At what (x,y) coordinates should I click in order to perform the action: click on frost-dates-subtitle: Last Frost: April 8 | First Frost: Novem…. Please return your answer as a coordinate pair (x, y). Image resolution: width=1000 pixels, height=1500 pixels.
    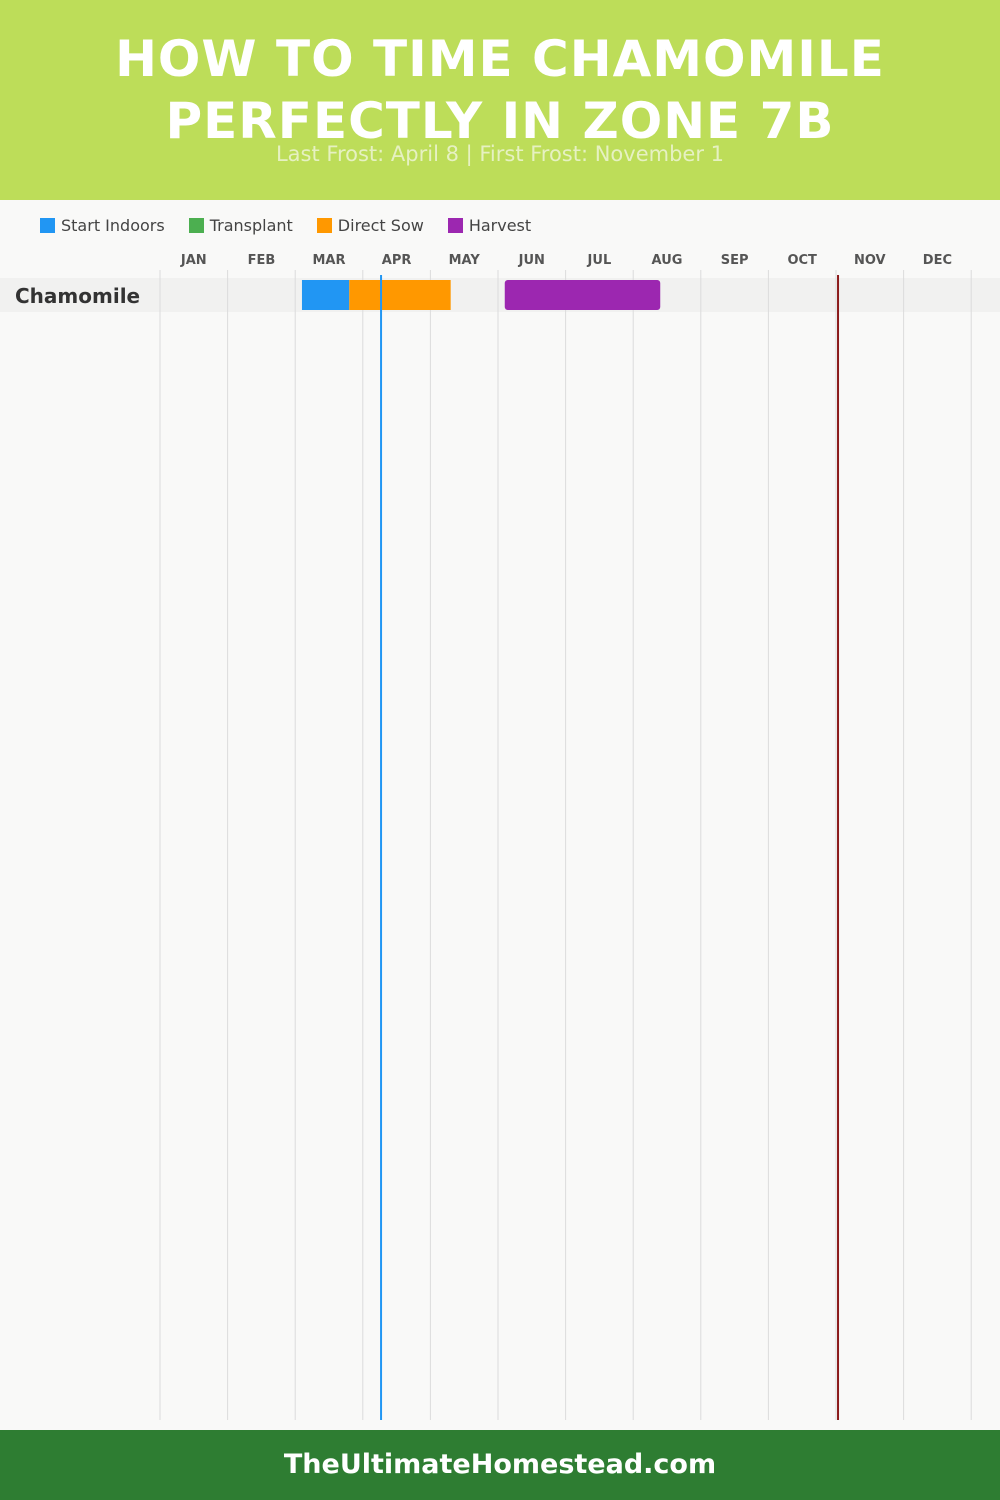
    Looking at the image, I should click on (500, 154).